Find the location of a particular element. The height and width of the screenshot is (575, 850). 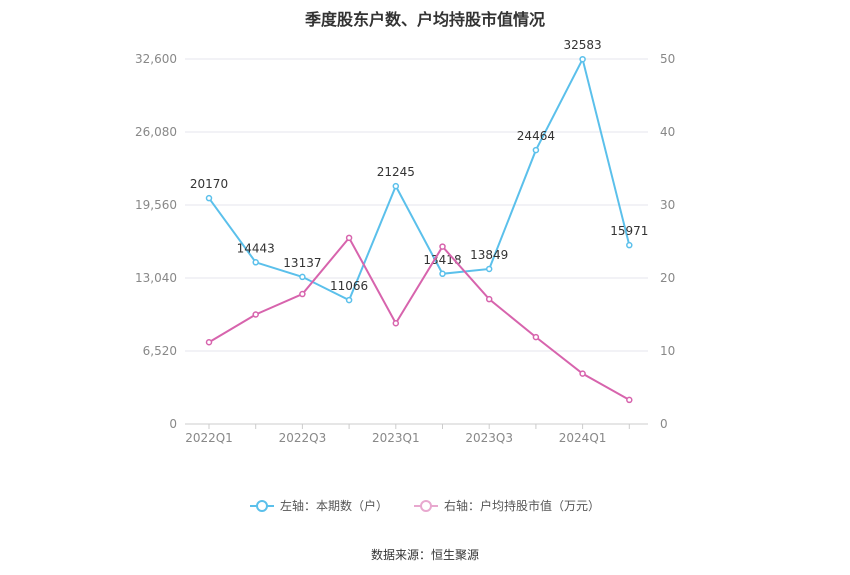

data-label: 14443 is located at coordinates (256, 248).